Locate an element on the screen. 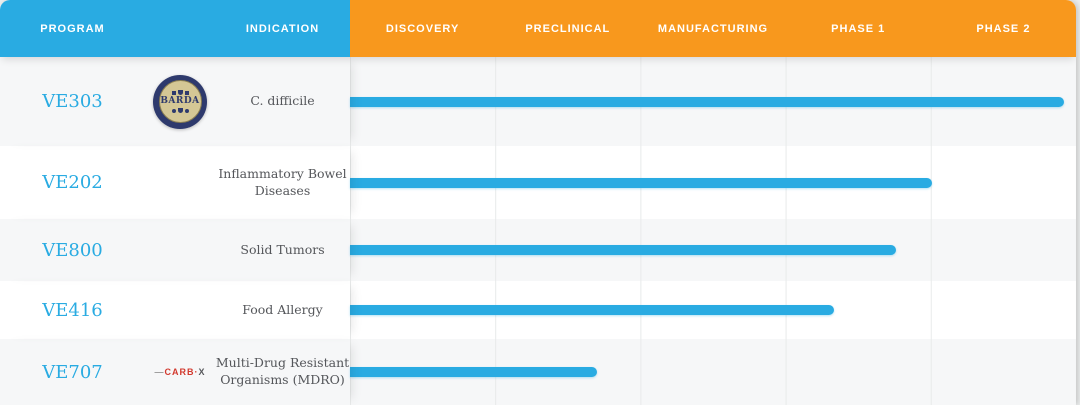 This screenshot has height=405, width=1080. column-header-preclinical: PRECLINICAL is located at coordinates (568, 28).